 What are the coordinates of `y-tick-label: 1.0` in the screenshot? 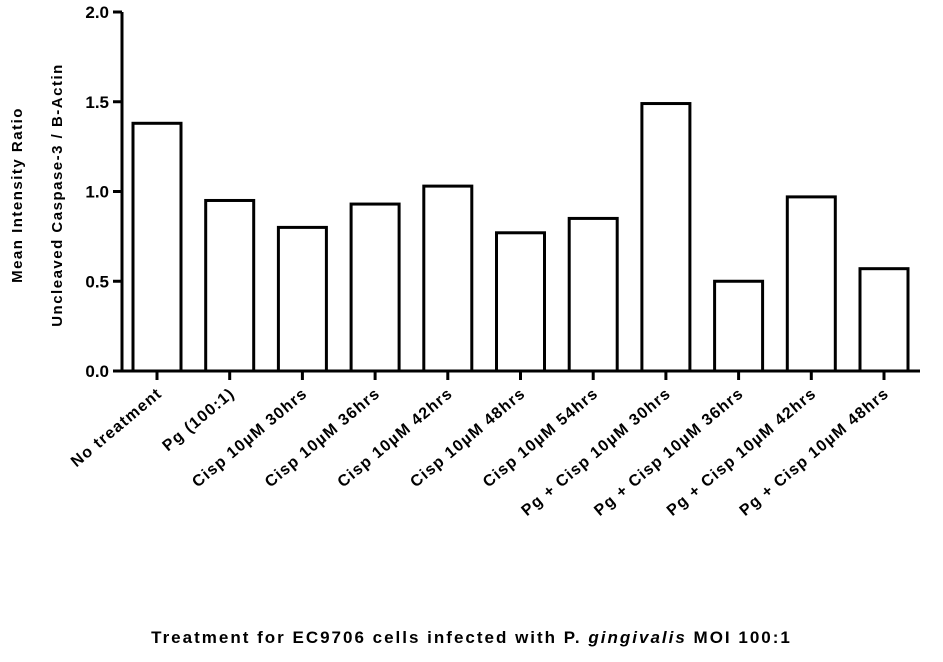 It's located at (97, 192).